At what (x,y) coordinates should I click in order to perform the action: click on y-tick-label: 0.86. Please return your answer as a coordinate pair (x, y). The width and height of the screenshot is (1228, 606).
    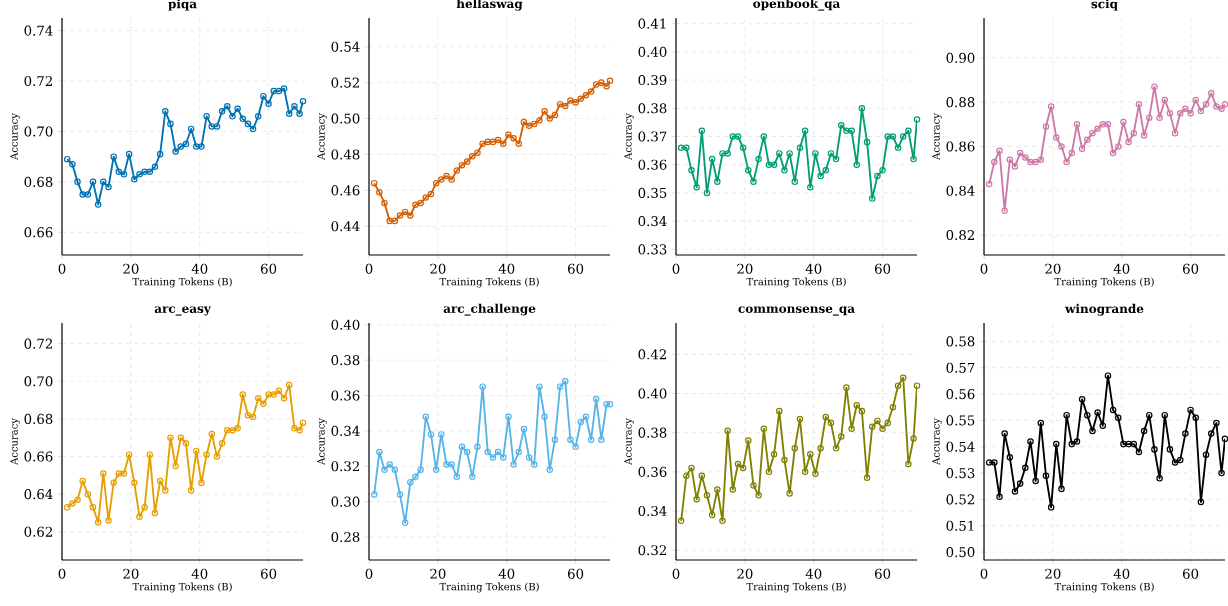
    Looking at the image, I should click on (960, 146).